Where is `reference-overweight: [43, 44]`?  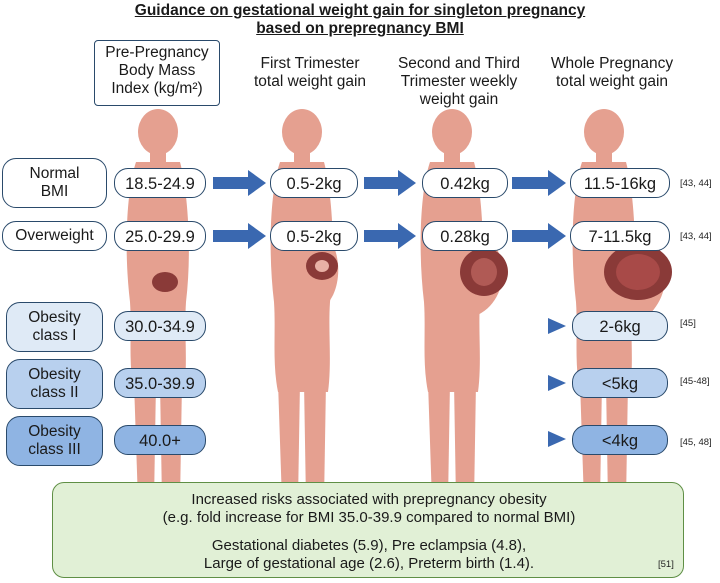
reference-overweight: [43, 44] is located at coordinates (696, 236).